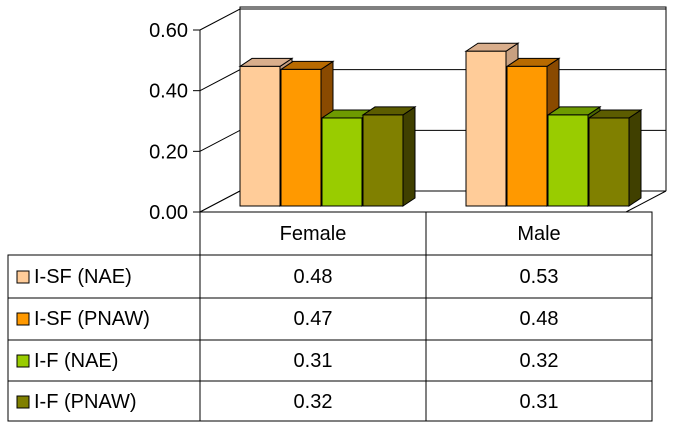 The width and height of the screenshot is (676, 422). I want to click on category-label-female: Female, so click(313, 234).